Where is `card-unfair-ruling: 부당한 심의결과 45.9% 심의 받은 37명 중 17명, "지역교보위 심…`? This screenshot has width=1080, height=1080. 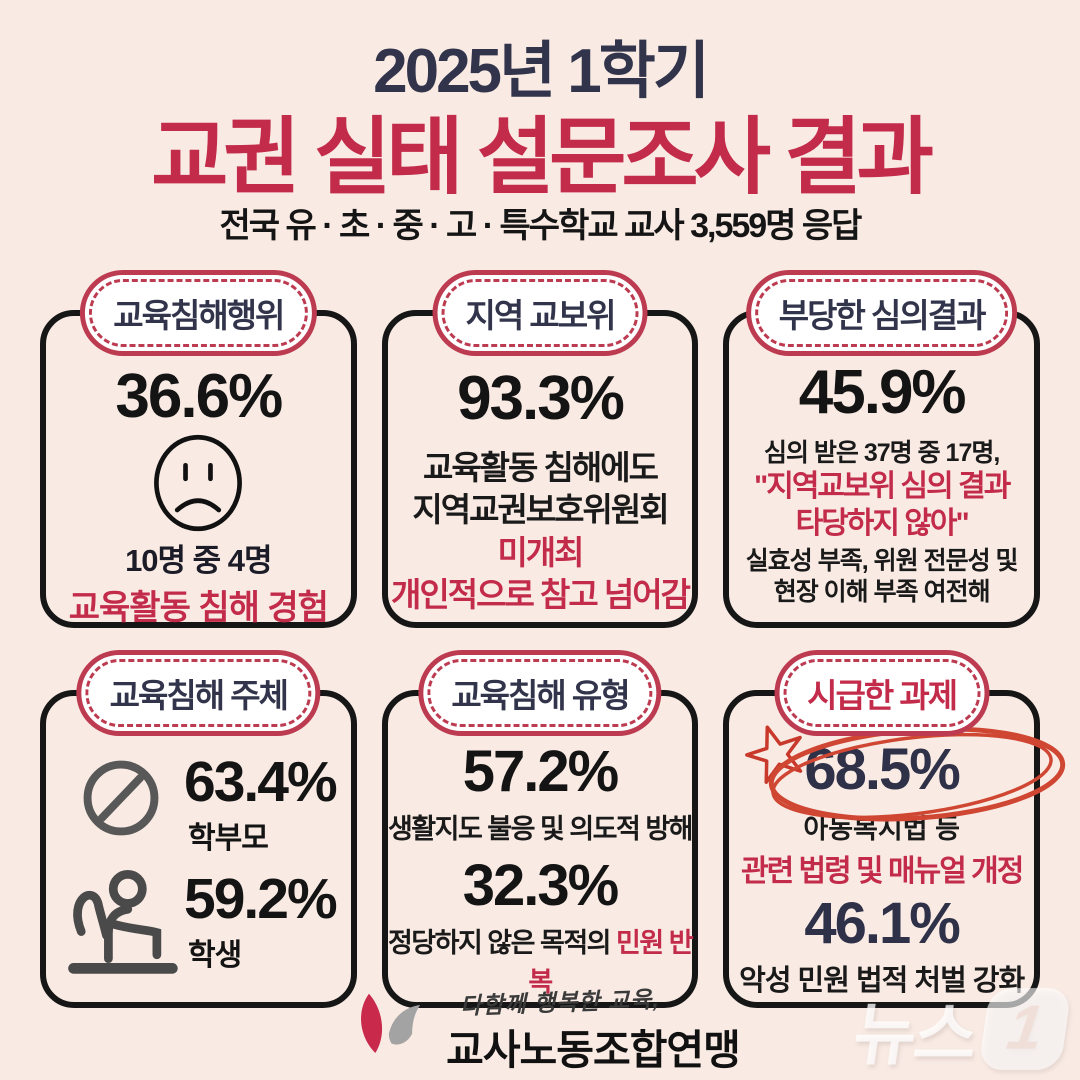 card-unfair-ruling: 부당한 심의결과 45.9% 심의 받은 37명 중 17명, "지역교보위 심… is located at coordinates (881, 449).